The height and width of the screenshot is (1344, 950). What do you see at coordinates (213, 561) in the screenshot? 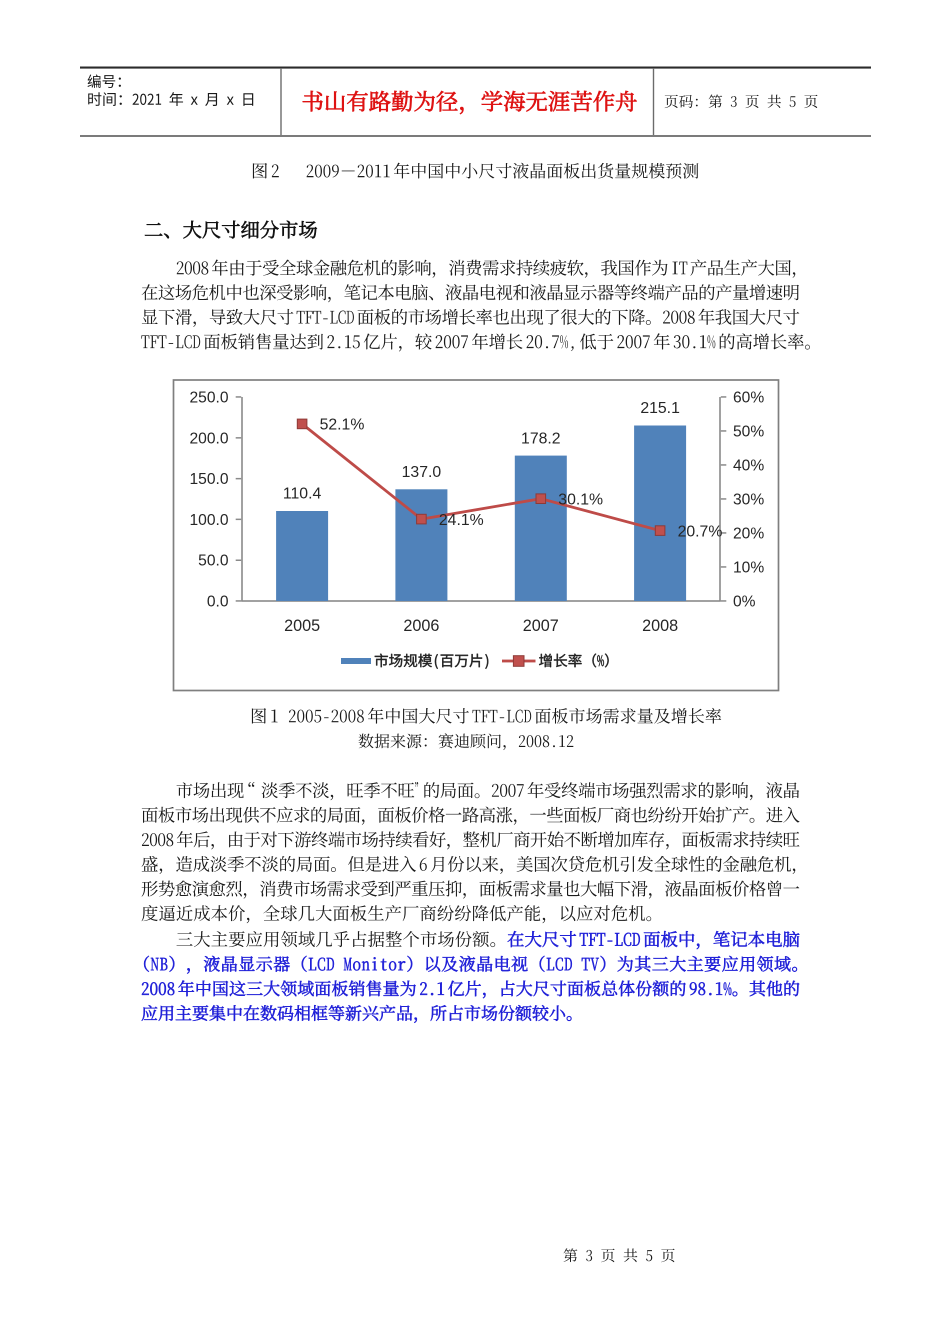
I see `svg-text: 50.0` at bounding box center [213, 561].